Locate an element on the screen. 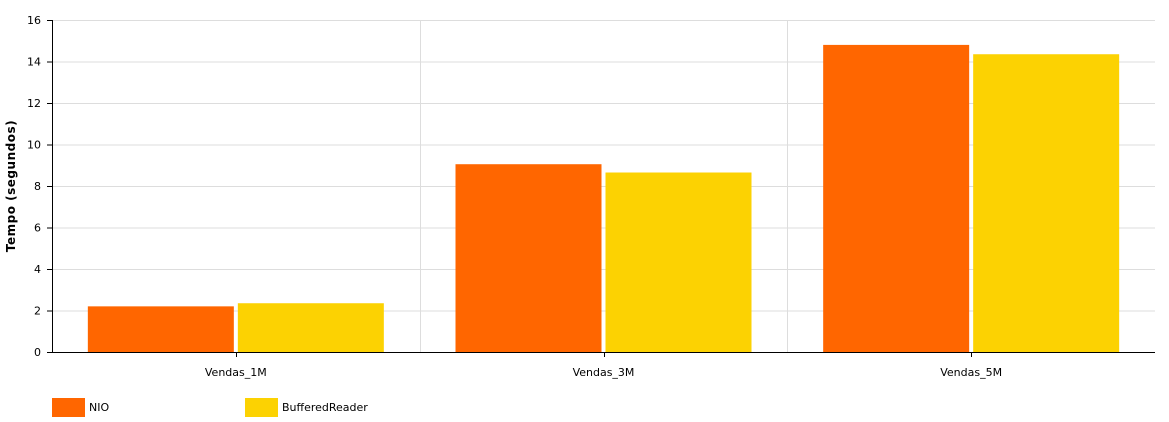 The image size is (1169, 422). y-tick-label: 14 is located at coordinates (34, 62).